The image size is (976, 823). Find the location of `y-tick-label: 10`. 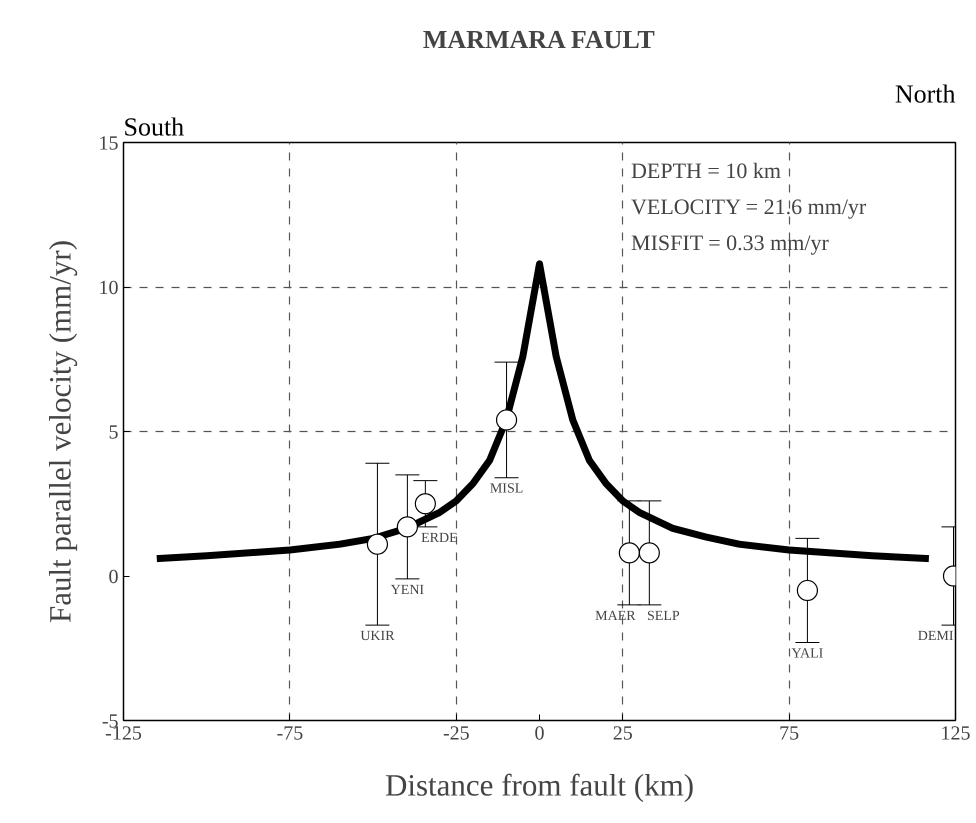

y-tick-label: 10 is located at coordinates (108, 288).